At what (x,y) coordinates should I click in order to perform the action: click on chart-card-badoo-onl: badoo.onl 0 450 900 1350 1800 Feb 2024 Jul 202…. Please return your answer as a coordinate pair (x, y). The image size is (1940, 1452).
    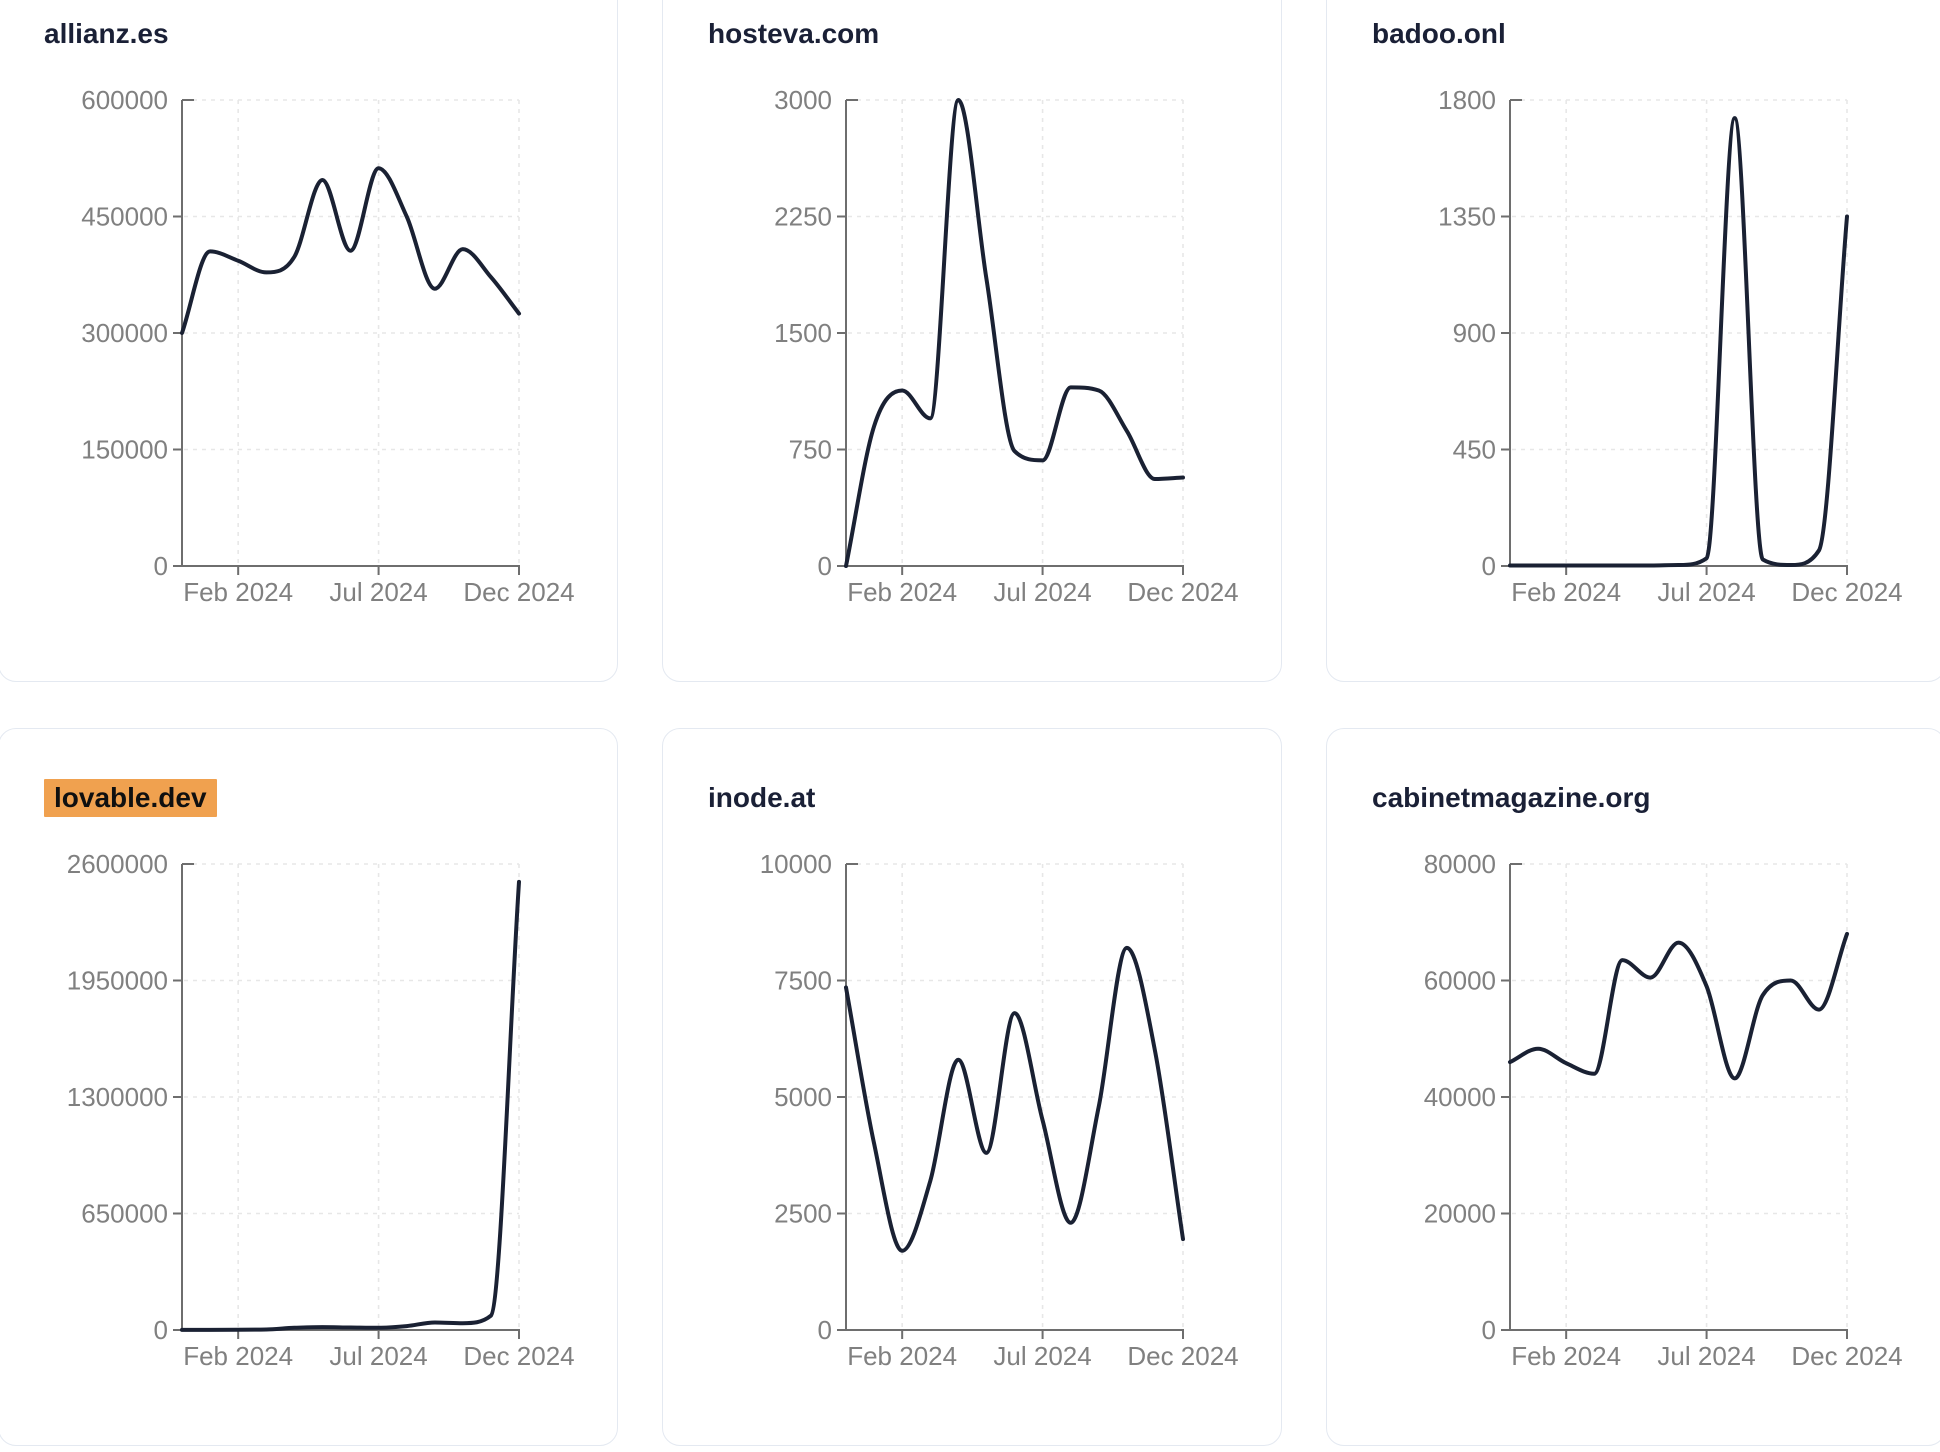
    Looking at the image, I should click on (1633, 341).